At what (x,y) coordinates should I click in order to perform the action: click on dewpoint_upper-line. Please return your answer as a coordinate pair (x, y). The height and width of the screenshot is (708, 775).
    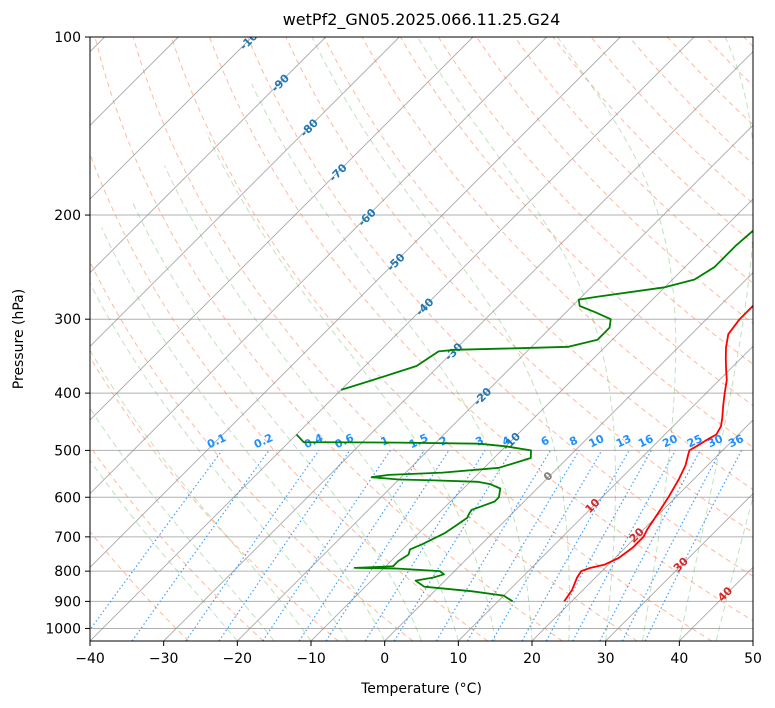
    Looking at the image, I should click on (546, 310).